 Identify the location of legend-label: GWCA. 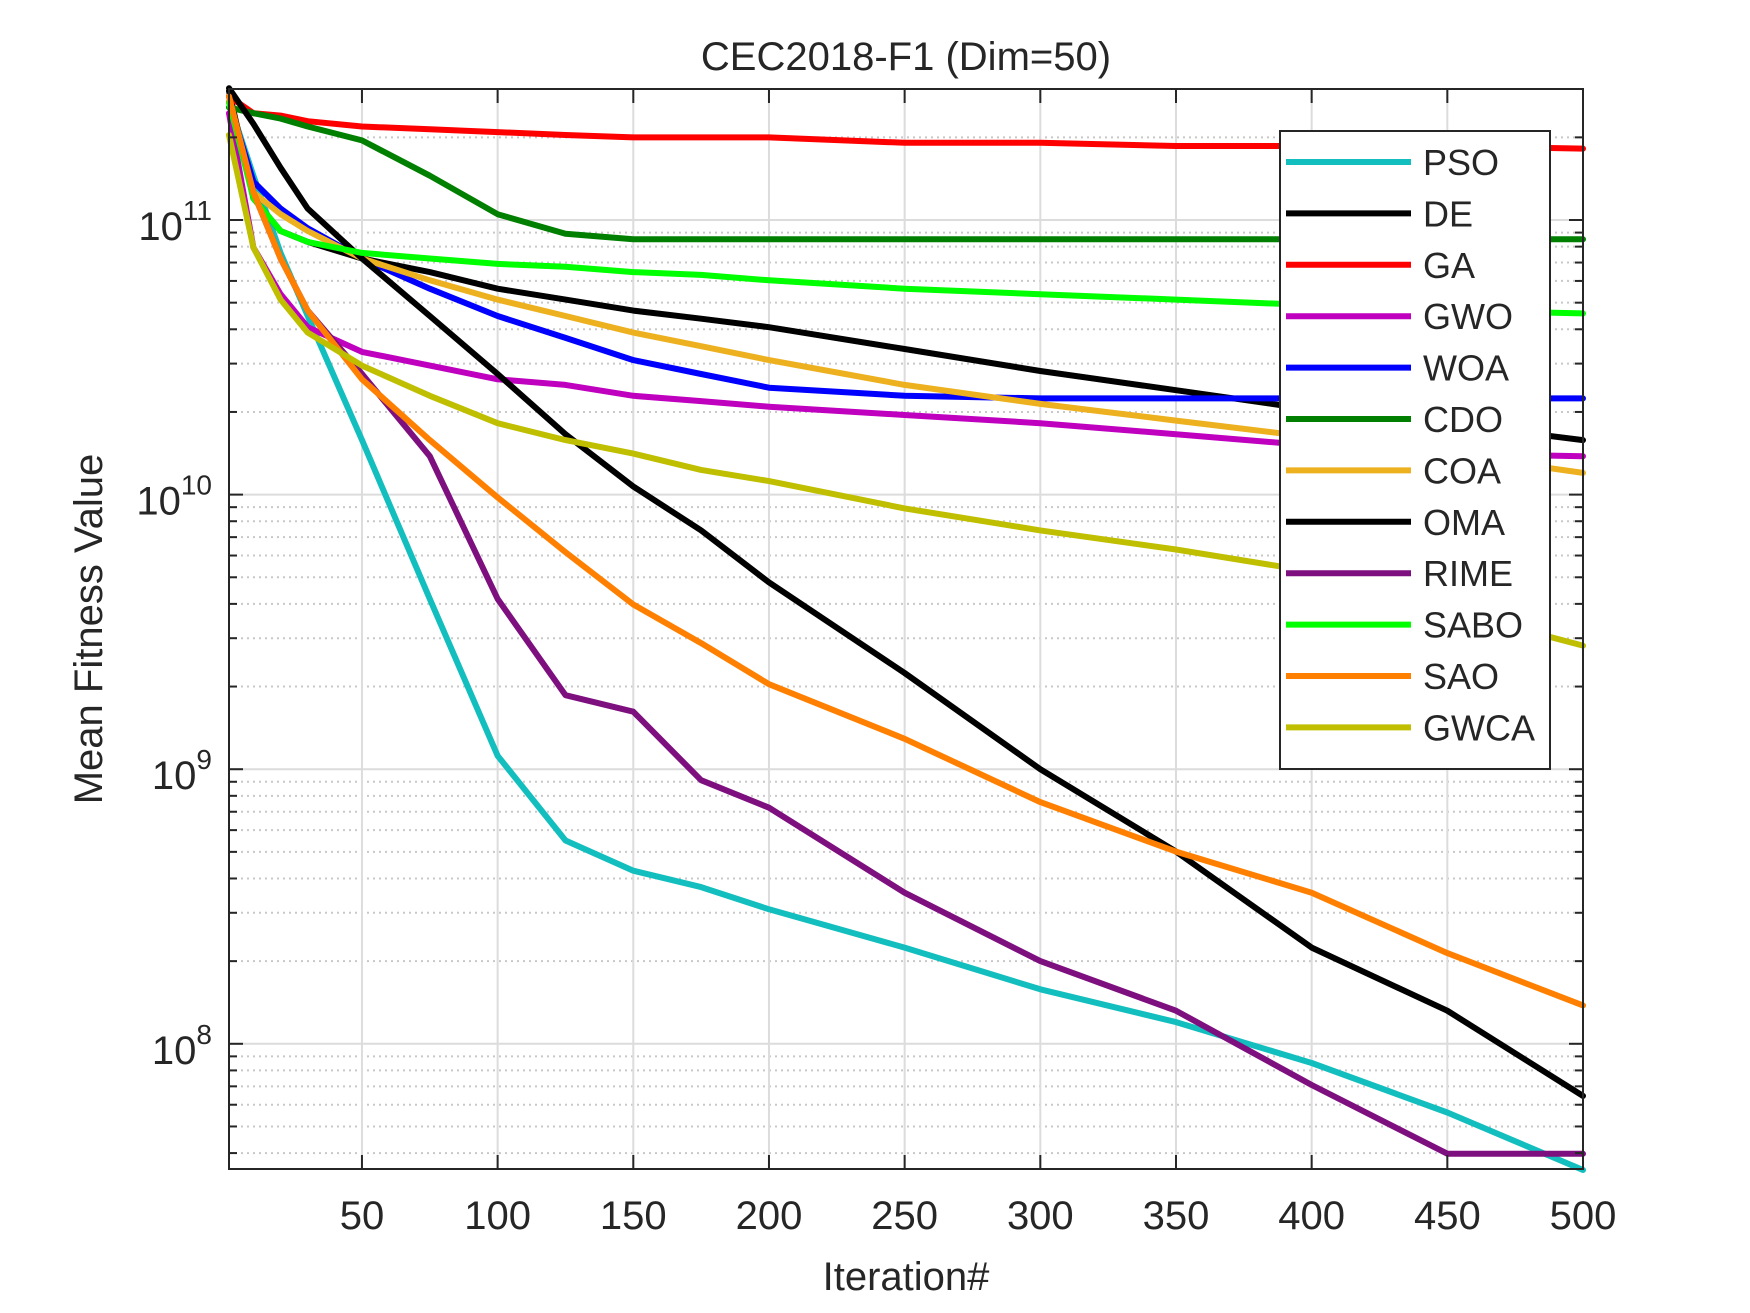
(1479, 727).